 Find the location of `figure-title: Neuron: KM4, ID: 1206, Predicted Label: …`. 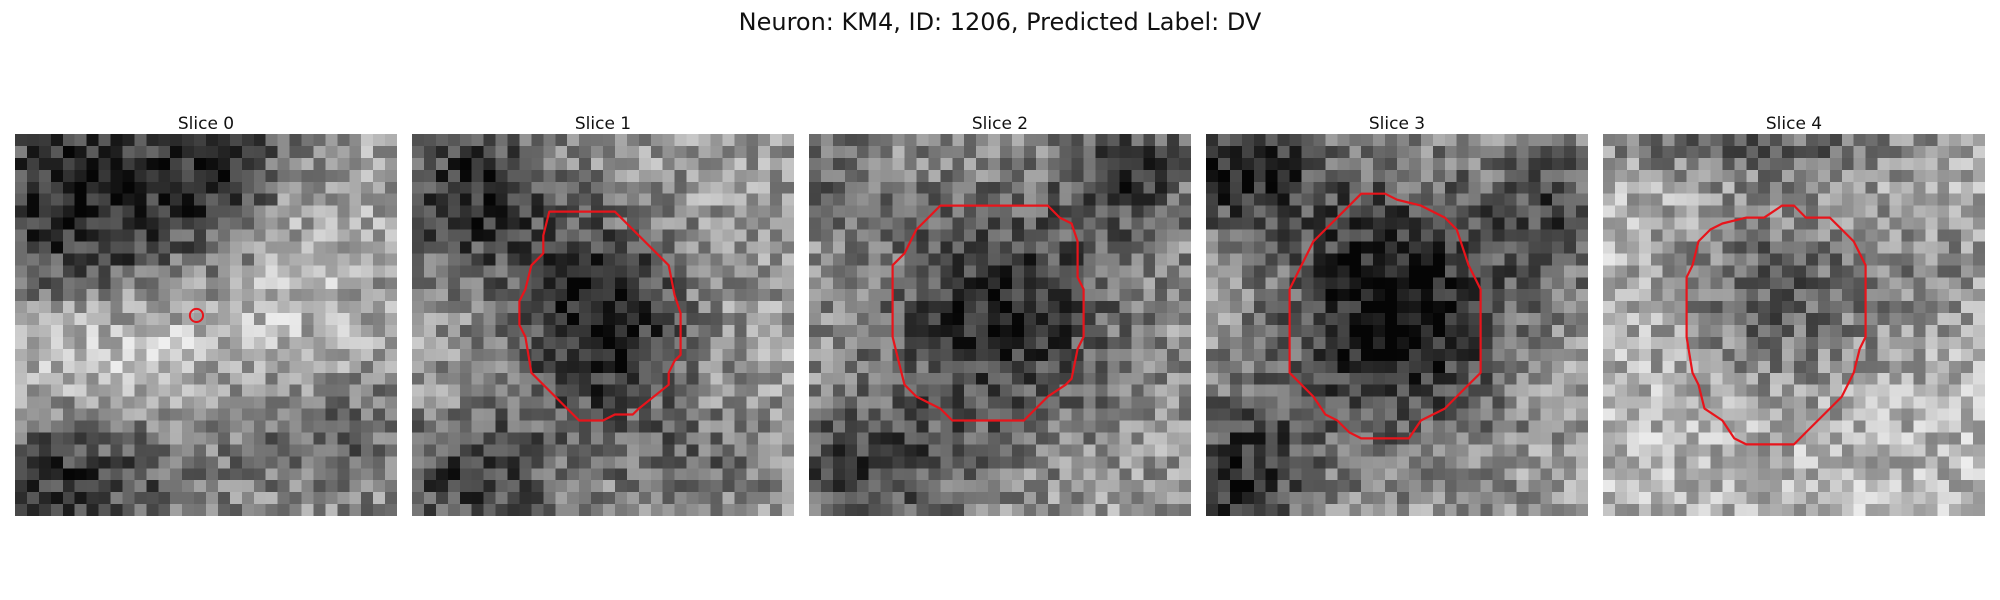

figure-title: Neuron: KM4, ID: 1206, Predicted Label: … is located at coordinates (1000, 22).